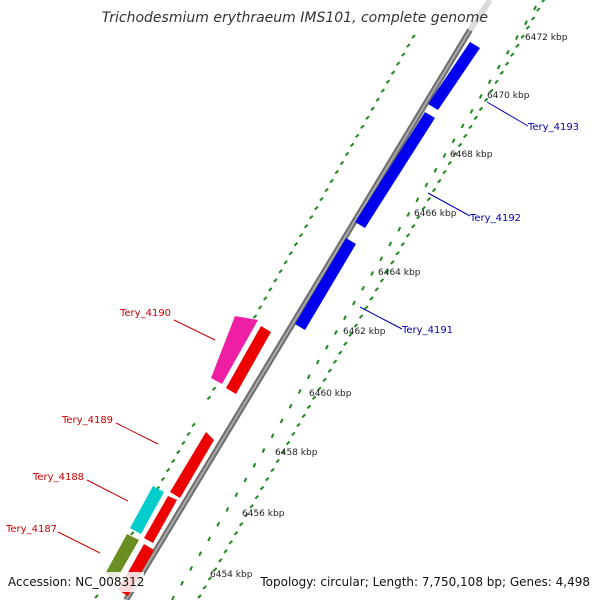  What do you see at coordinates (231, 575) in the screenshot?
I see `kbp-label: 6454 kbp` at bounding box center [231, 575].